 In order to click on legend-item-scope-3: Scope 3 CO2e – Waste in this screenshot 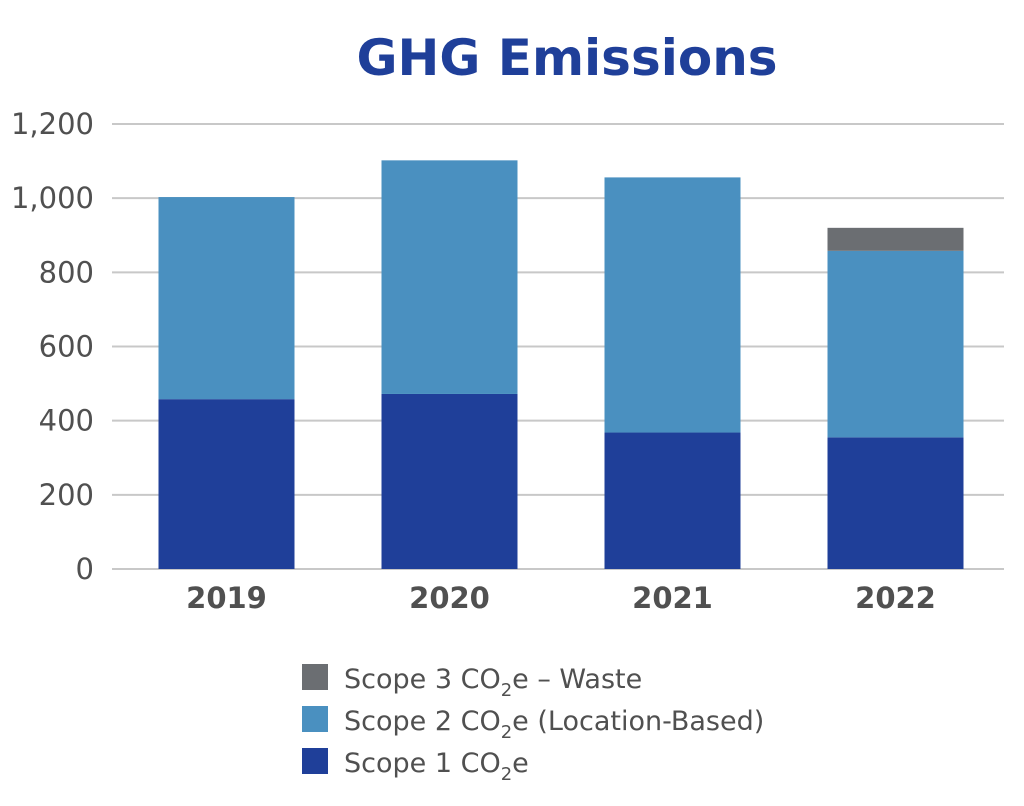, I will do `click(472, 682)`.